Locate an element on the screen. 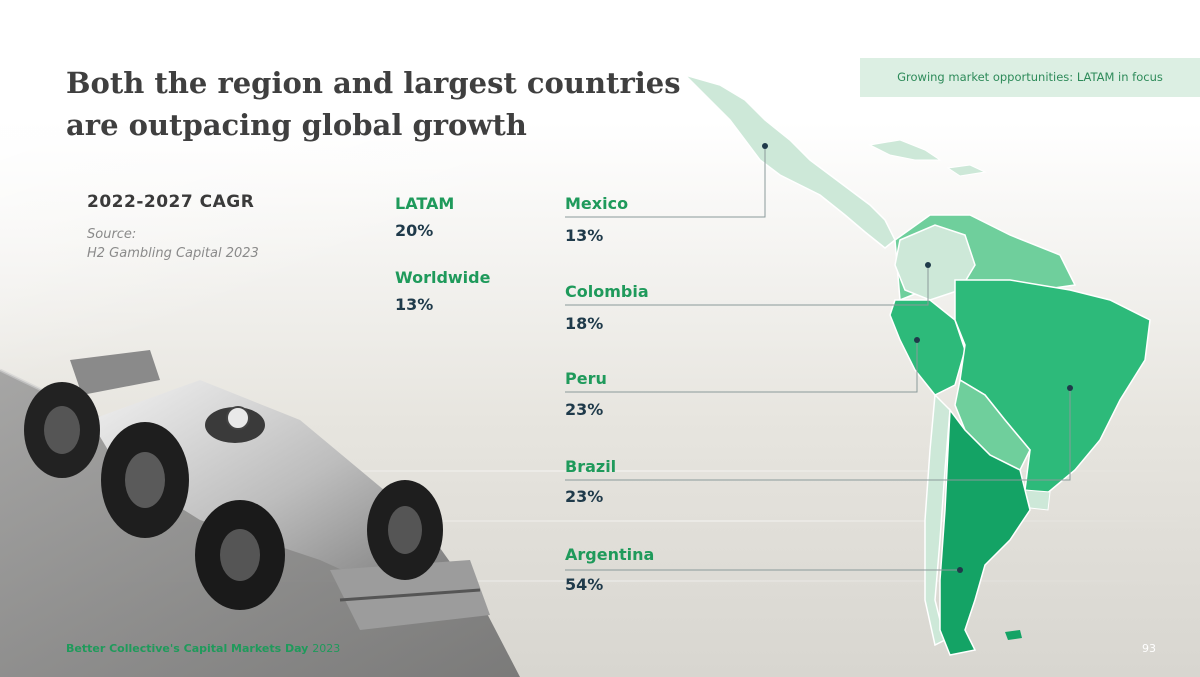 This screenshot has height=677, width=1200. marker-peru is located at coordinates (917, 340).